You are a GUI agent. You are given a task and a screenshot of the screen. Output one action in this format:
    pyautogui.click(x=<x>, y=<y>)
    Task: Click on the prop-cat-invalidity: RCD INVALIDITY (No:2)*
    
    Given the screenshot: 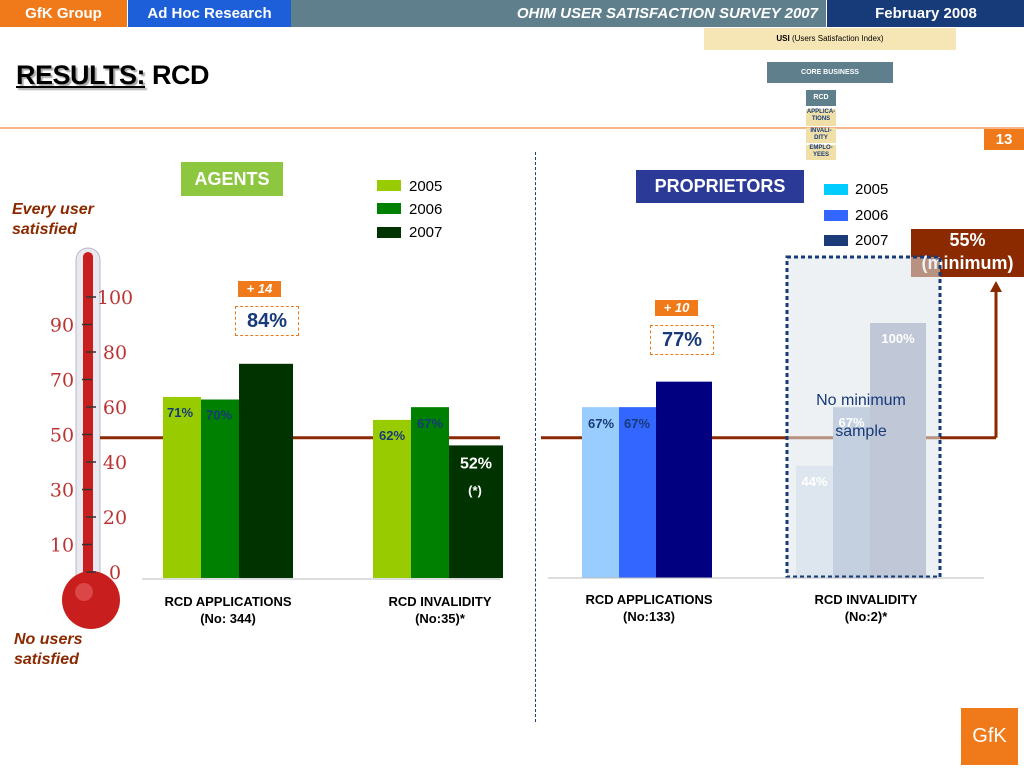 What is the action you would take?
    pyautogui.click(x=866, y=608)
    